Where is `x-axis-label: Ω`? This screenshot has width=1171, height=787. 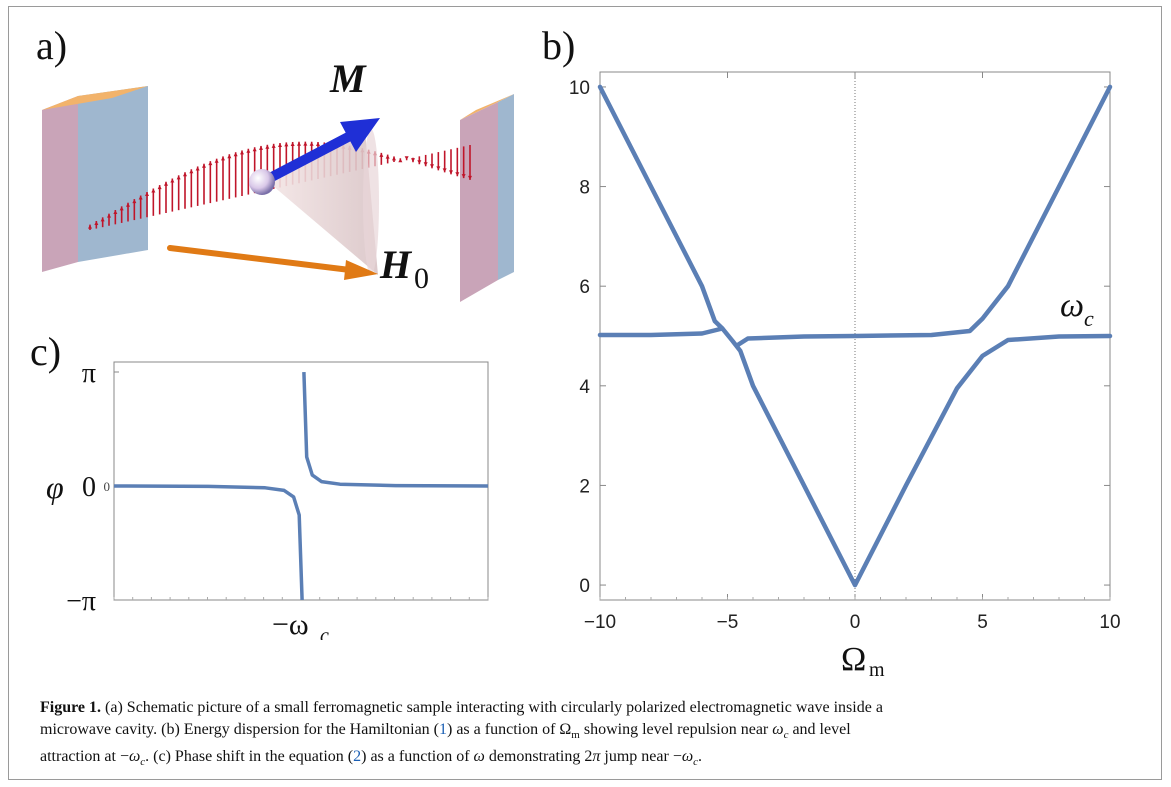
x-axis-label: Ω is located at coordinates (853, 659).